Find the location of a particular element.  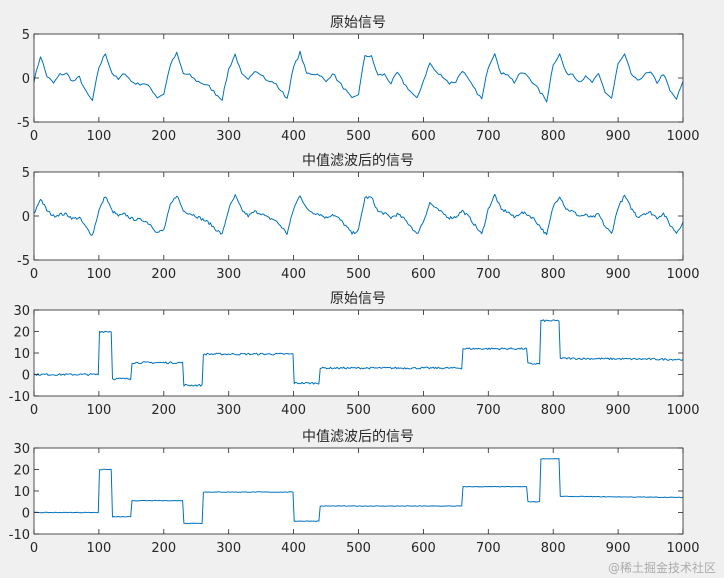

watermark: @稀土掘金技术社区 is located at coordinates (661, 568).